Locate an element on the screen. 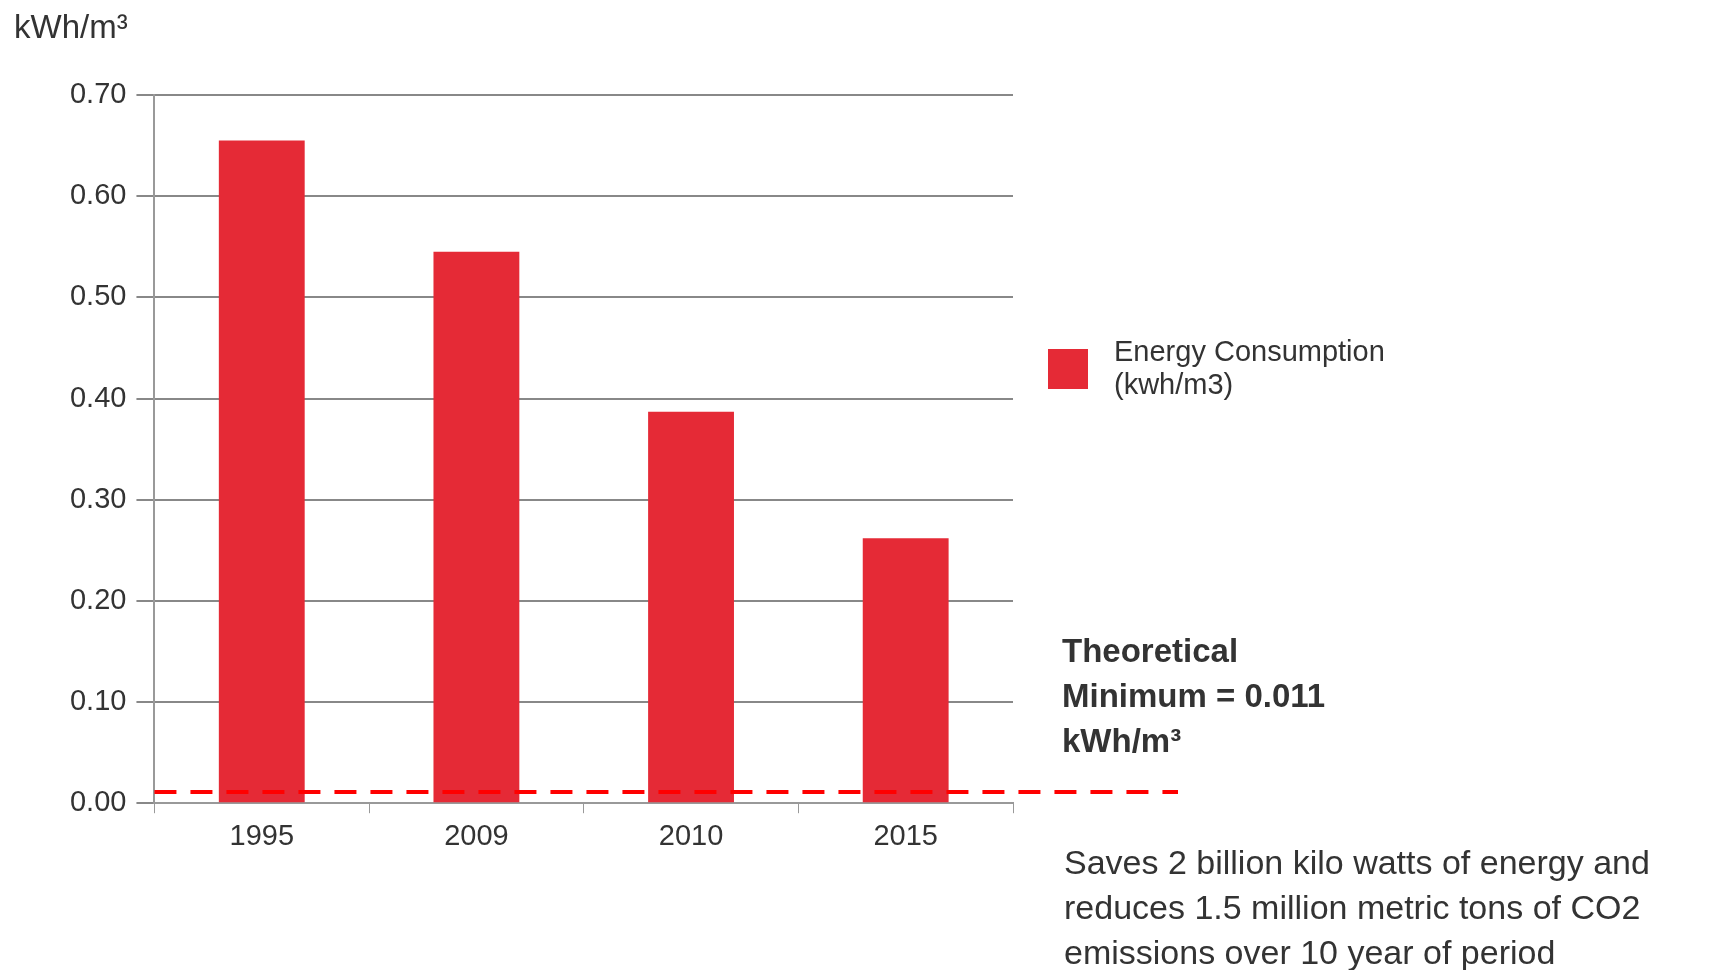  x-tick-label: 2009 is located at coordinates (476, 834).